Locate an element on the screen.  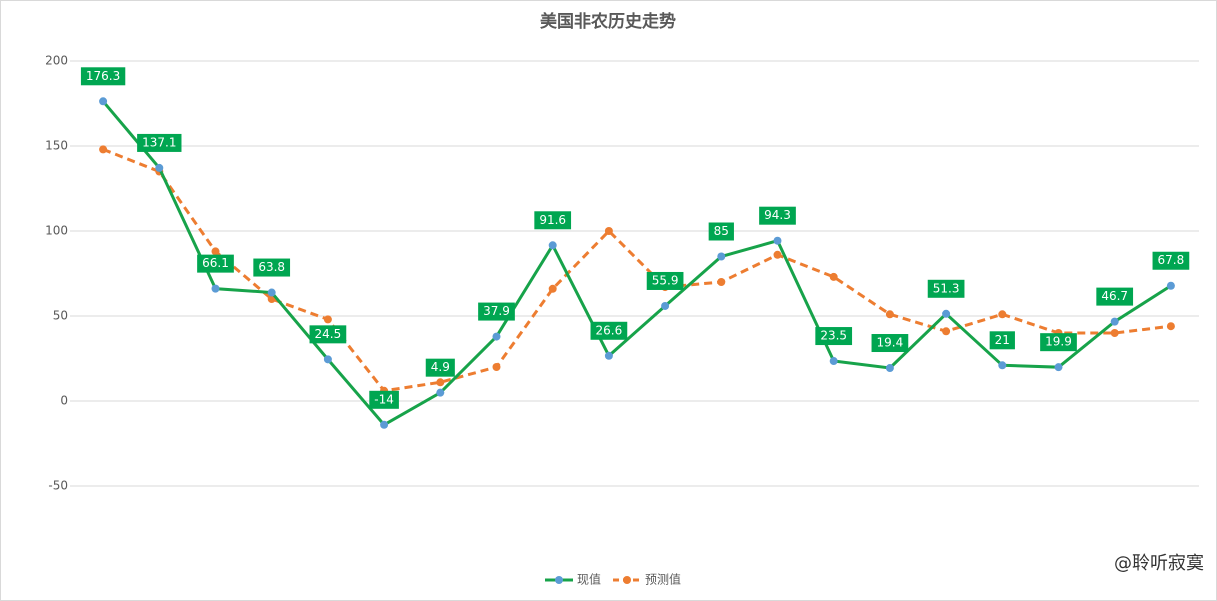
data-label: 137.1 is located at coordinates (159, 142).